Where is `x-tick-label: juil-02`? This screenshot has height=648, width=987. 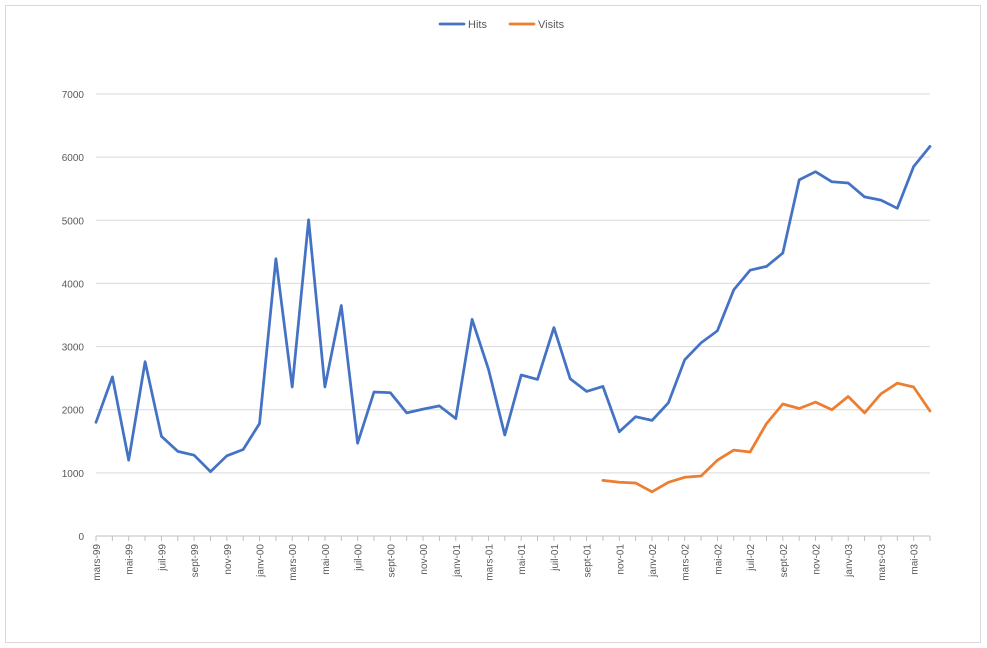 x-tick-label: juil-02 is located at coordinates (751, 558).